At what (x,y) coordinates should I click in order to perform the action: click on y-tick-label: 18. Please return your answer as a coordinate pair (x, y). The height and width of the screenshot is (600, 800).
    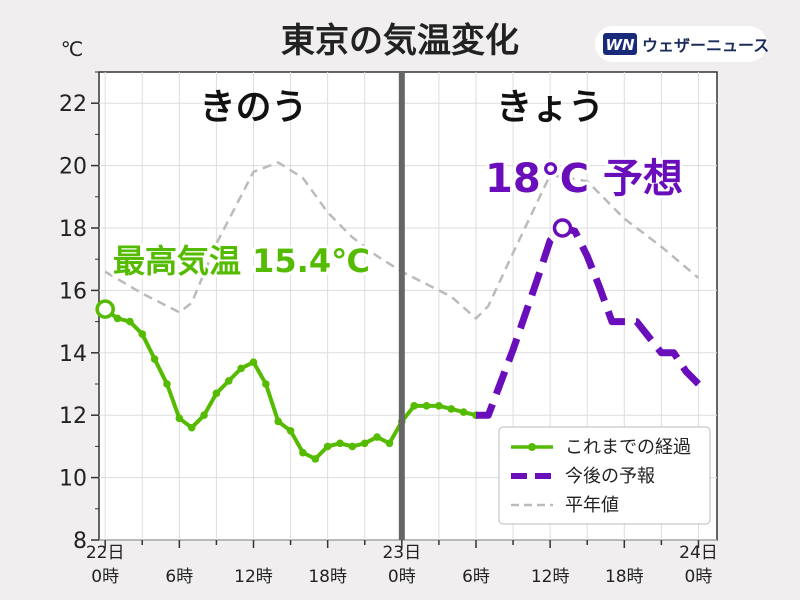
    Looking at the image, I should click on (73, 229).